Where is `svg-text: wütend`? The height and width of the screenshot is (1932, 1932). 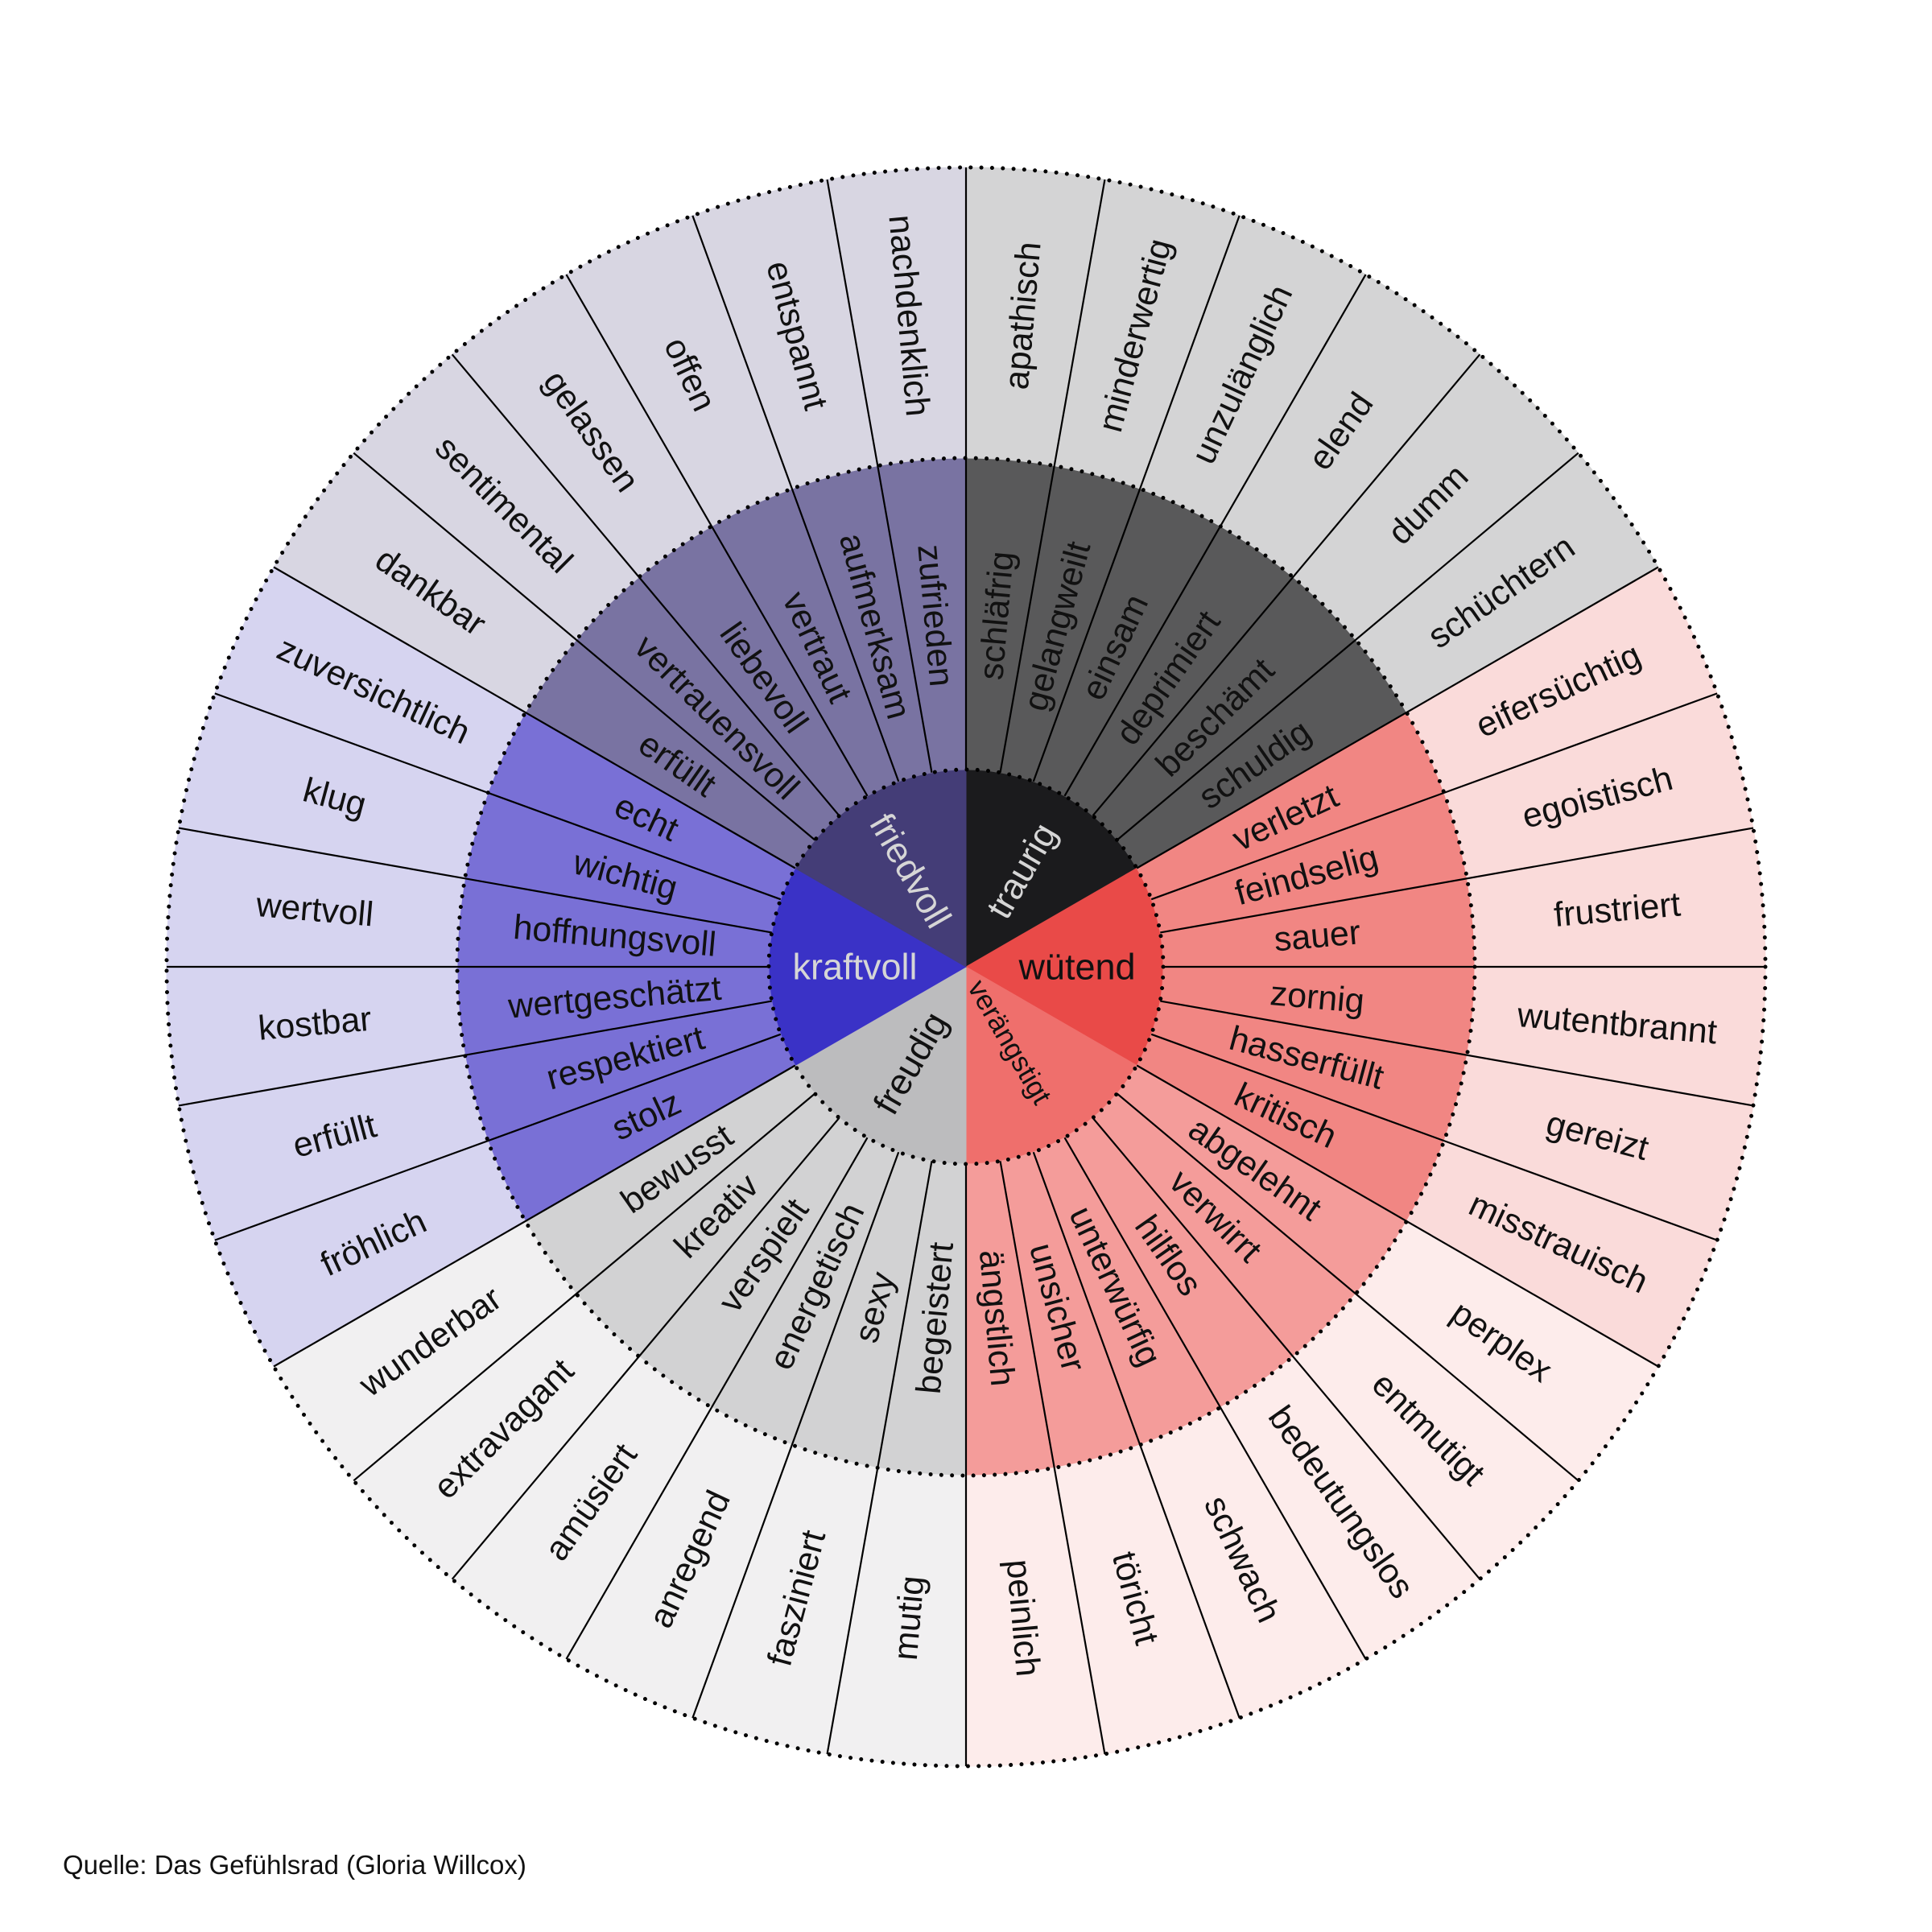
svg-text: wütend is located at coordinates (1076, 967).